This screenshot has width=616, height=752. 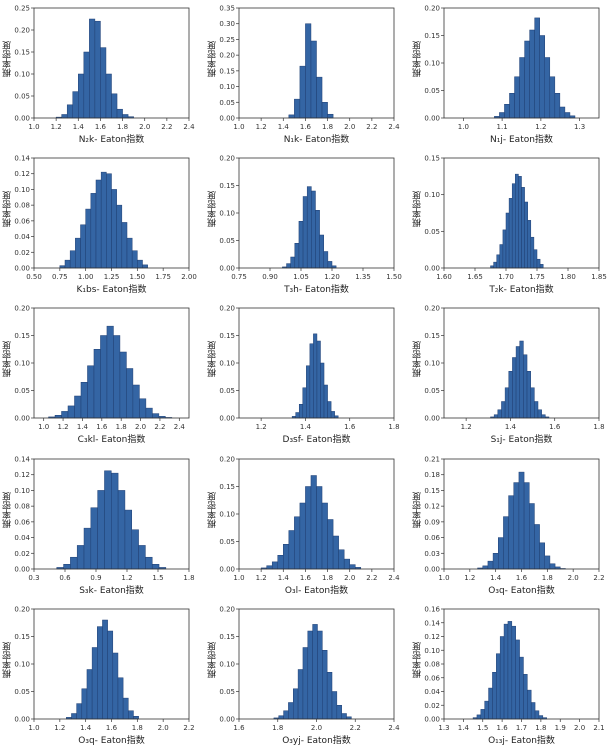 What do you see at coordinates (111, 140) in the screenshot?
I see `x-axis-label: N₂k- Eaton指数` at bounding box center [111, 140].